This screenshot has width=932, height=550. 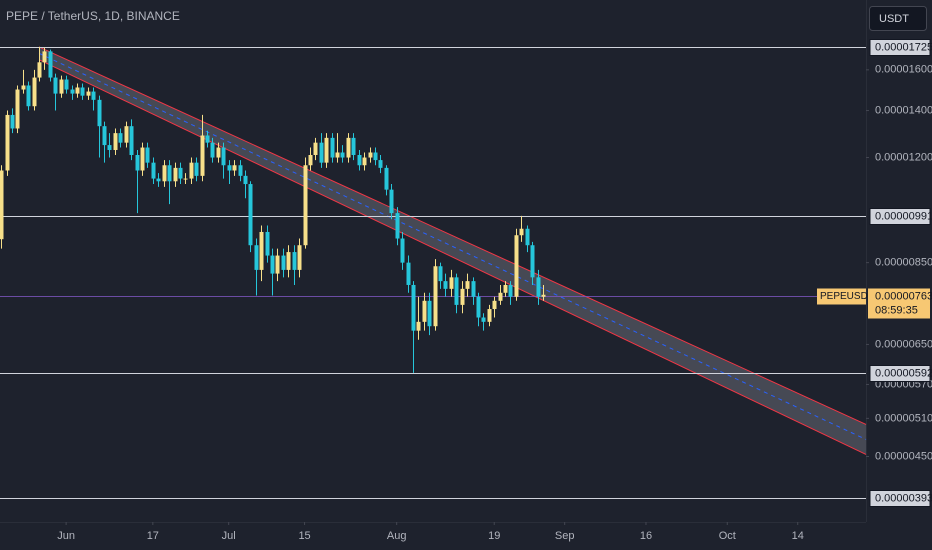 I want to click on symbol-label: PEPEUSDT, so click(x=847, y=296).